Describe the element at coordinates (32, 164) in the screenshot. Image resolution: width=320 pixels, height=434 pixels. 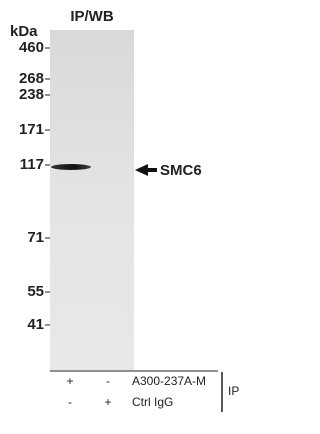
I see `marker-label: 117` at that location.